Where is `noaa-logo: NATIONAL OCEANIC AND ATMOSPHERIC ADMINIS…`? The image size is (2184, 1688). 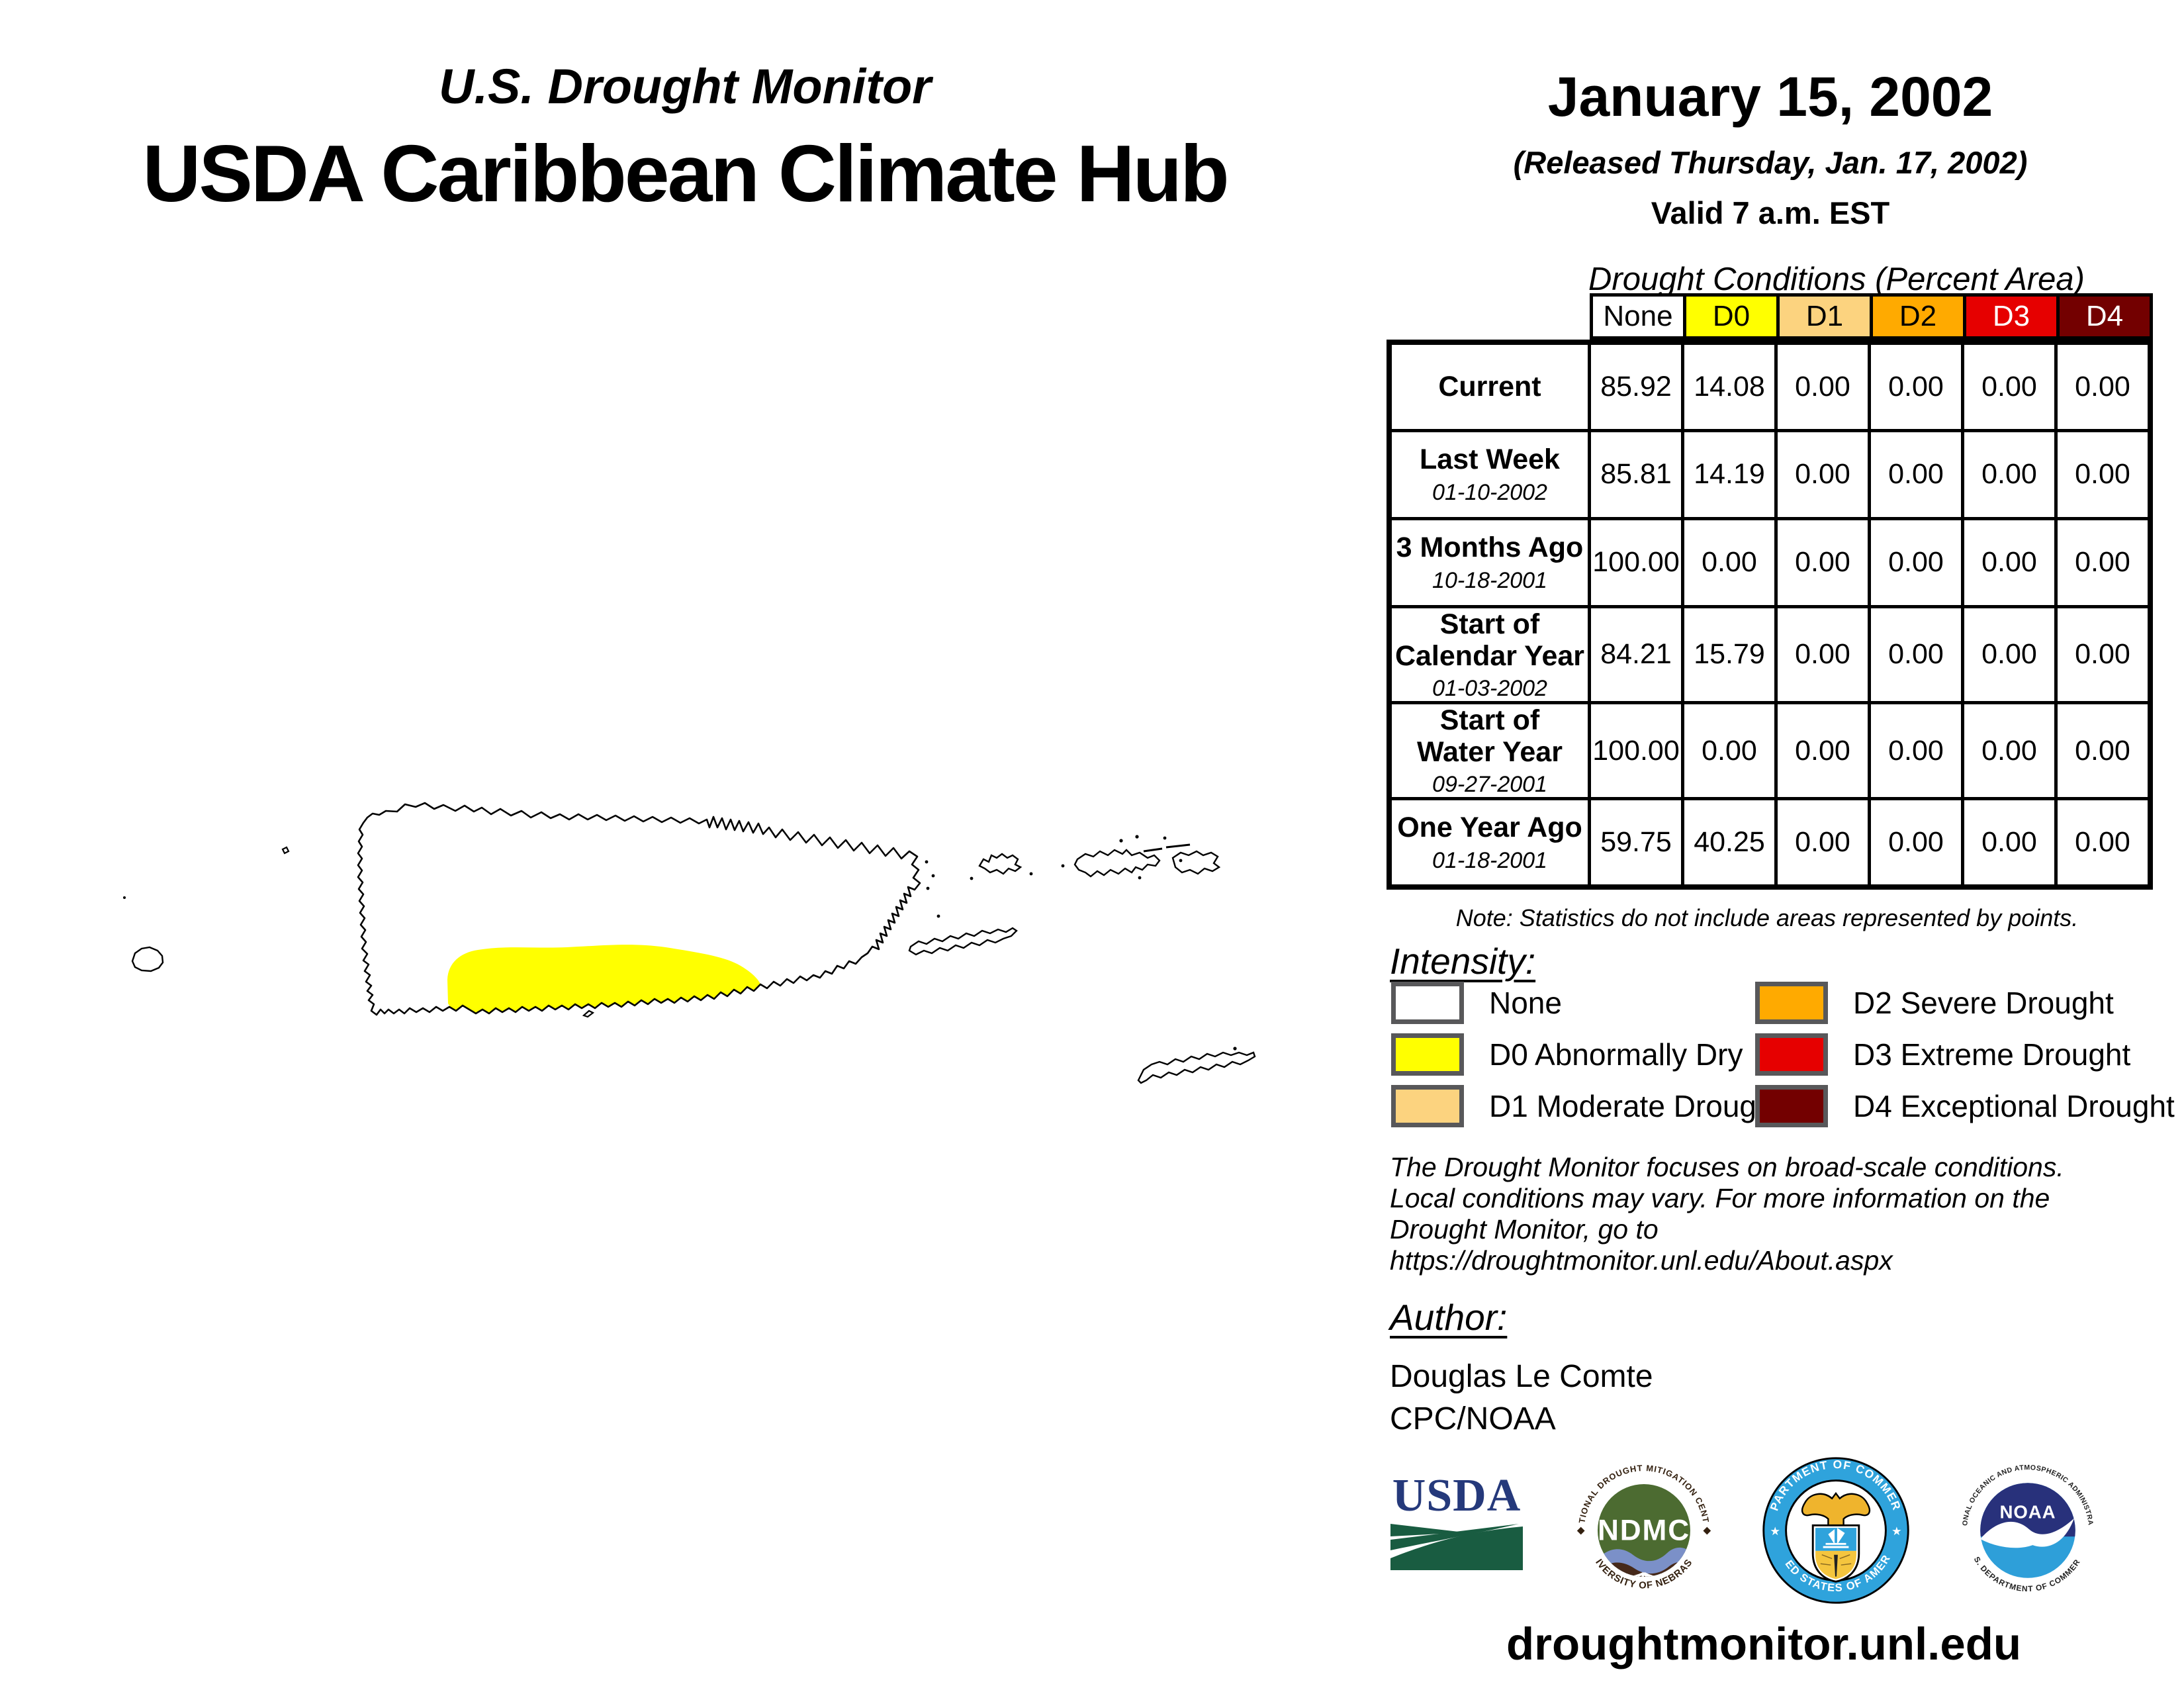 noaa-logo: NATIONAL OCEANIC AND ATMOSPHERIC ADMINIS… is located at coordinates (2023, 1523).